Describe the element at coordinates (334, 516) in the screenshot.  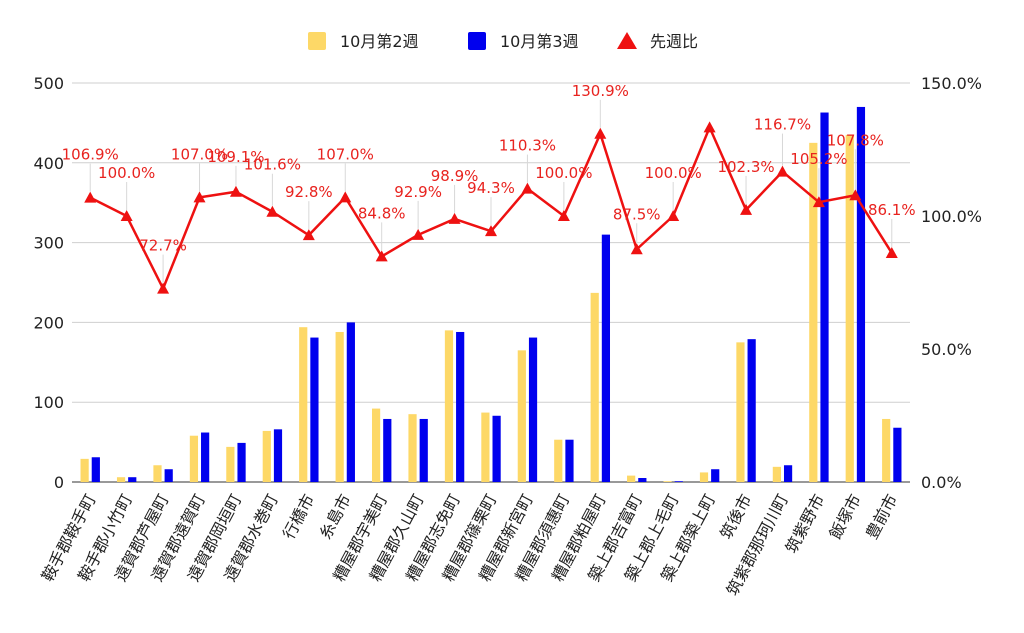
I see `category-label: 糸島市` at that location.